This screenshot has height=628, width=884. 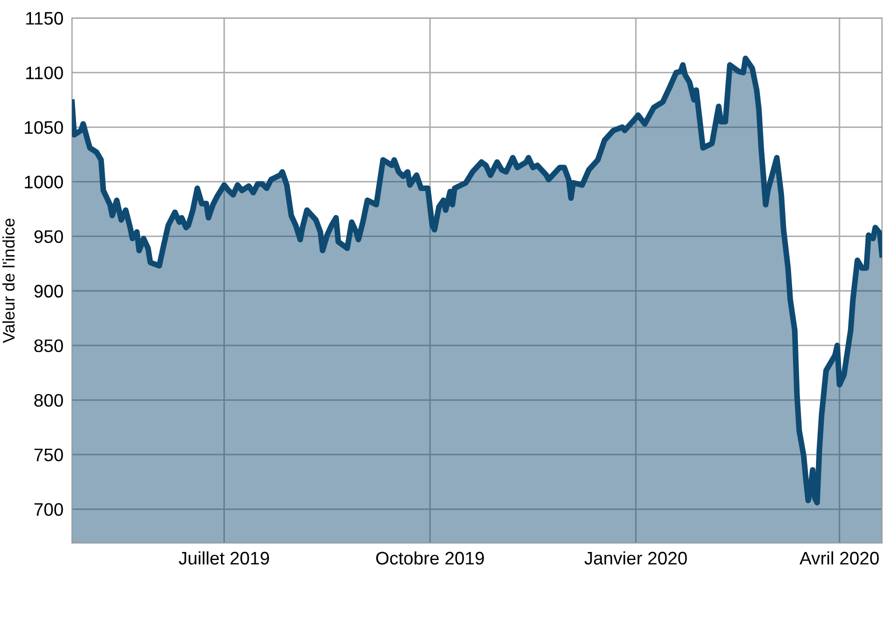 I want to click on y-tick-label: 850, so click(x=48, y=345).